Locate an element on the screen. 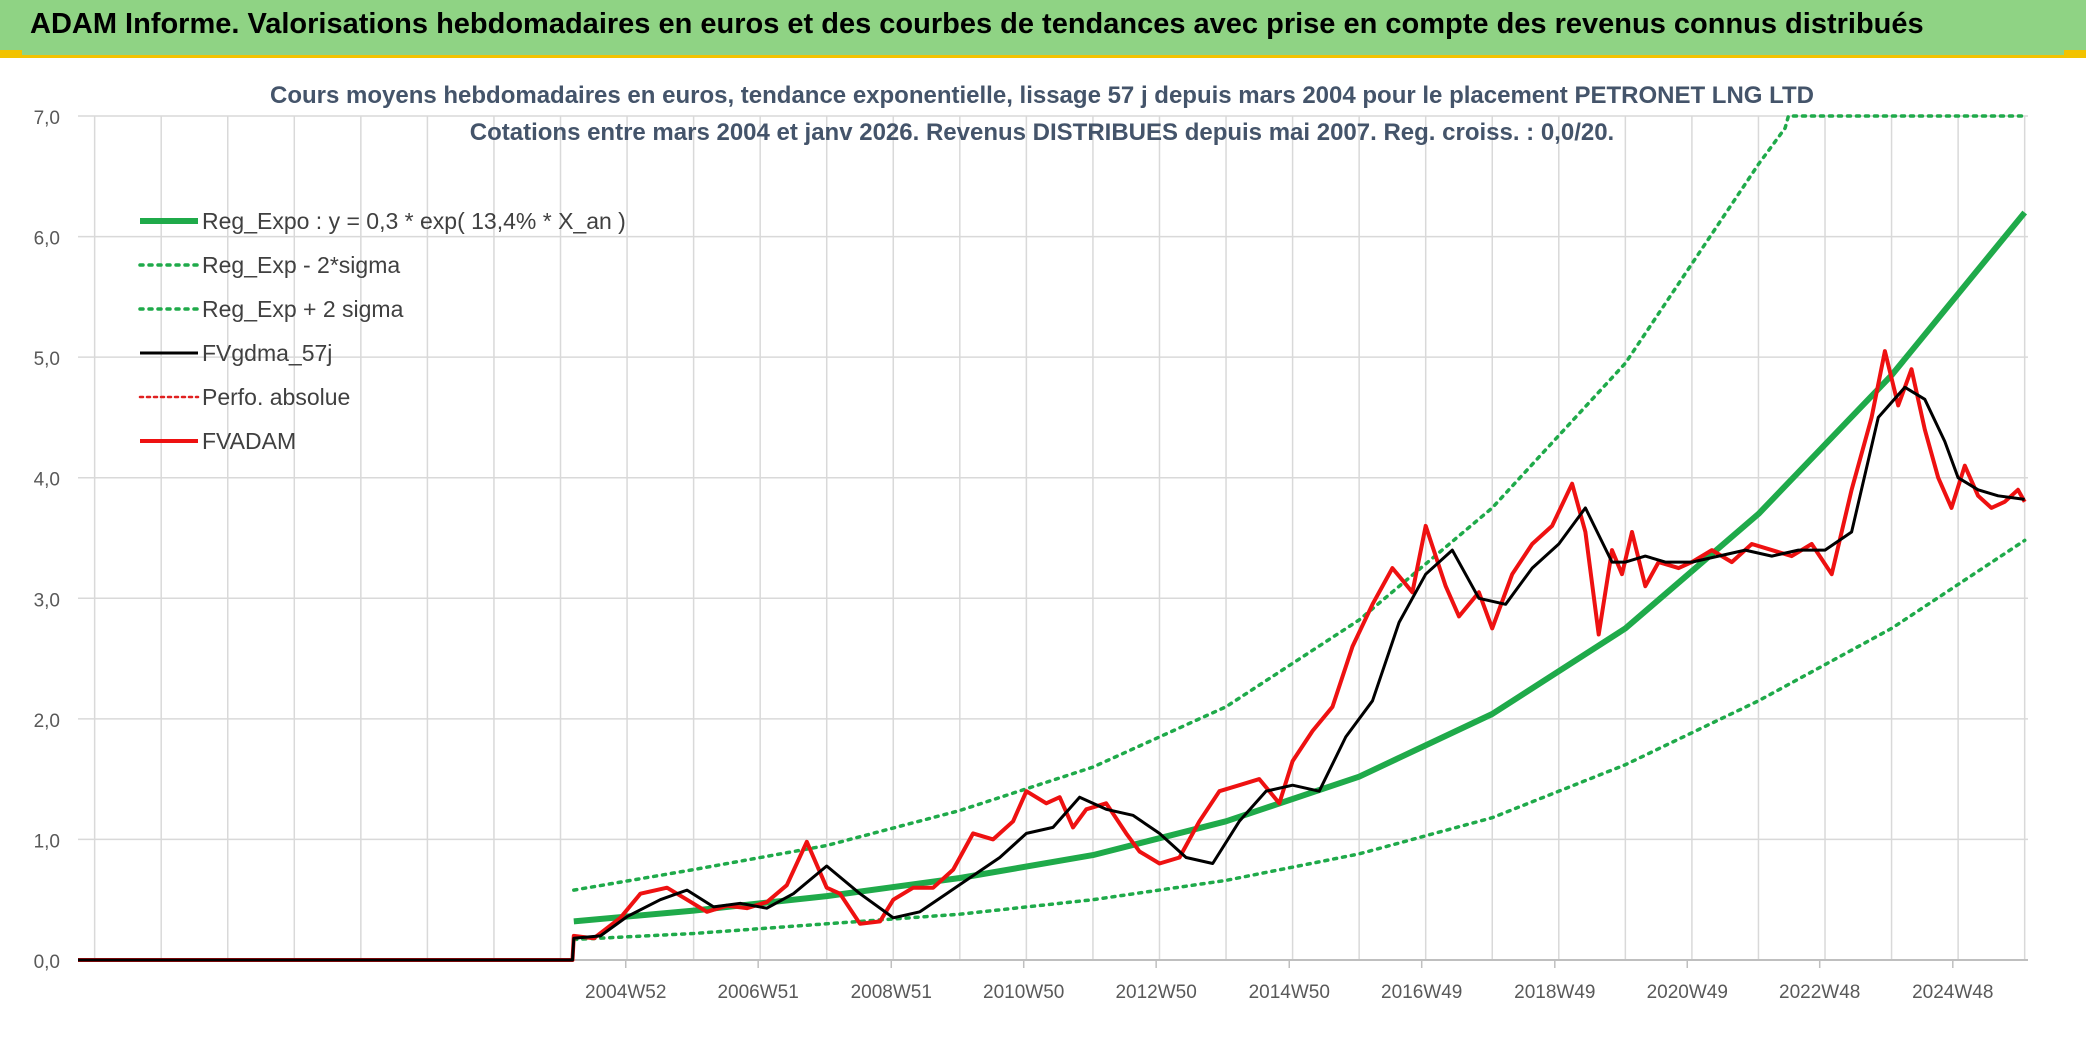 The image size is (2086, 1043). x-tick-label: 2018W49 is located at coordinates (1554, 992).